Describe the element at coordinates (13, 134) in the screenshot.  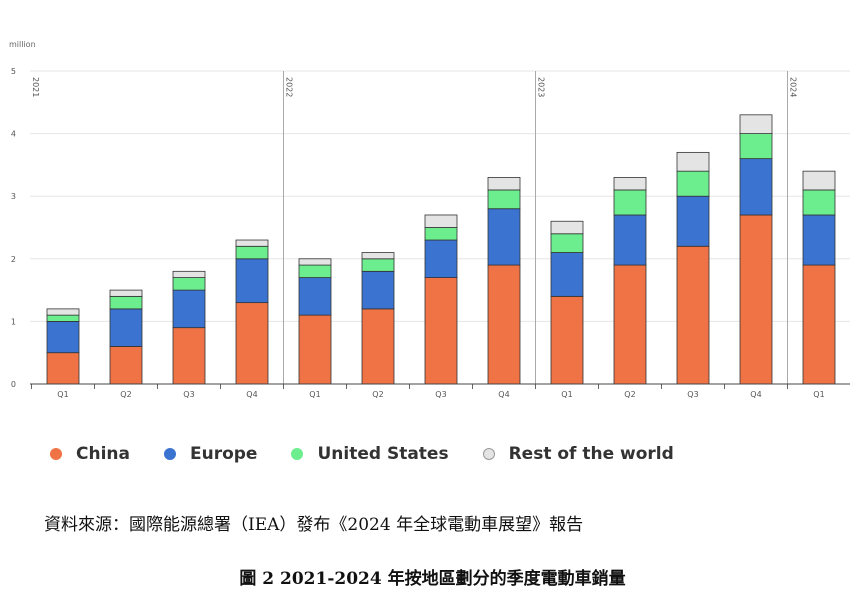
I see `y-tick-label: 4` at that location.